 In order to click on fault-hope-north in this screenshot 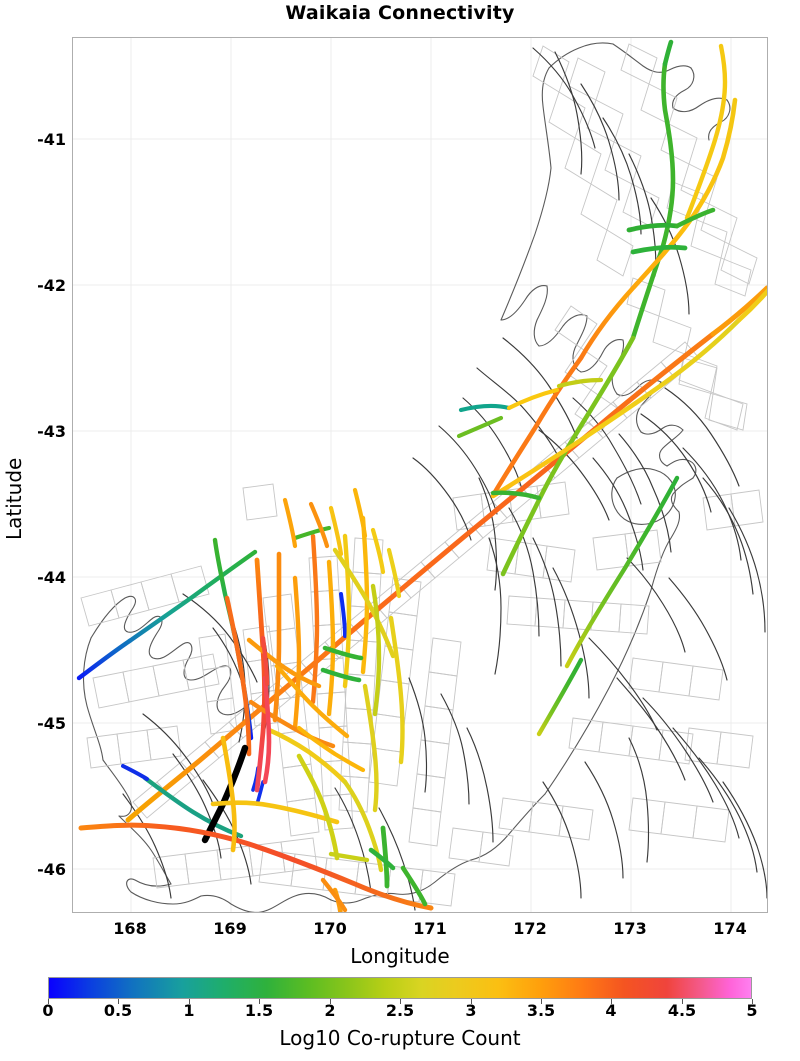, I will do `click(706, 132)`.